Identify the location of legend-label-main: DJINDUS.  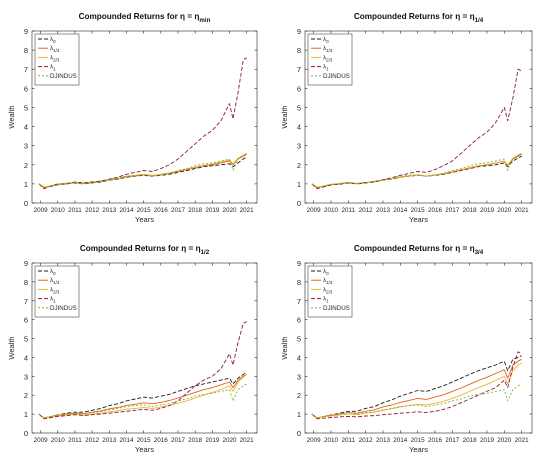
(63, 76).